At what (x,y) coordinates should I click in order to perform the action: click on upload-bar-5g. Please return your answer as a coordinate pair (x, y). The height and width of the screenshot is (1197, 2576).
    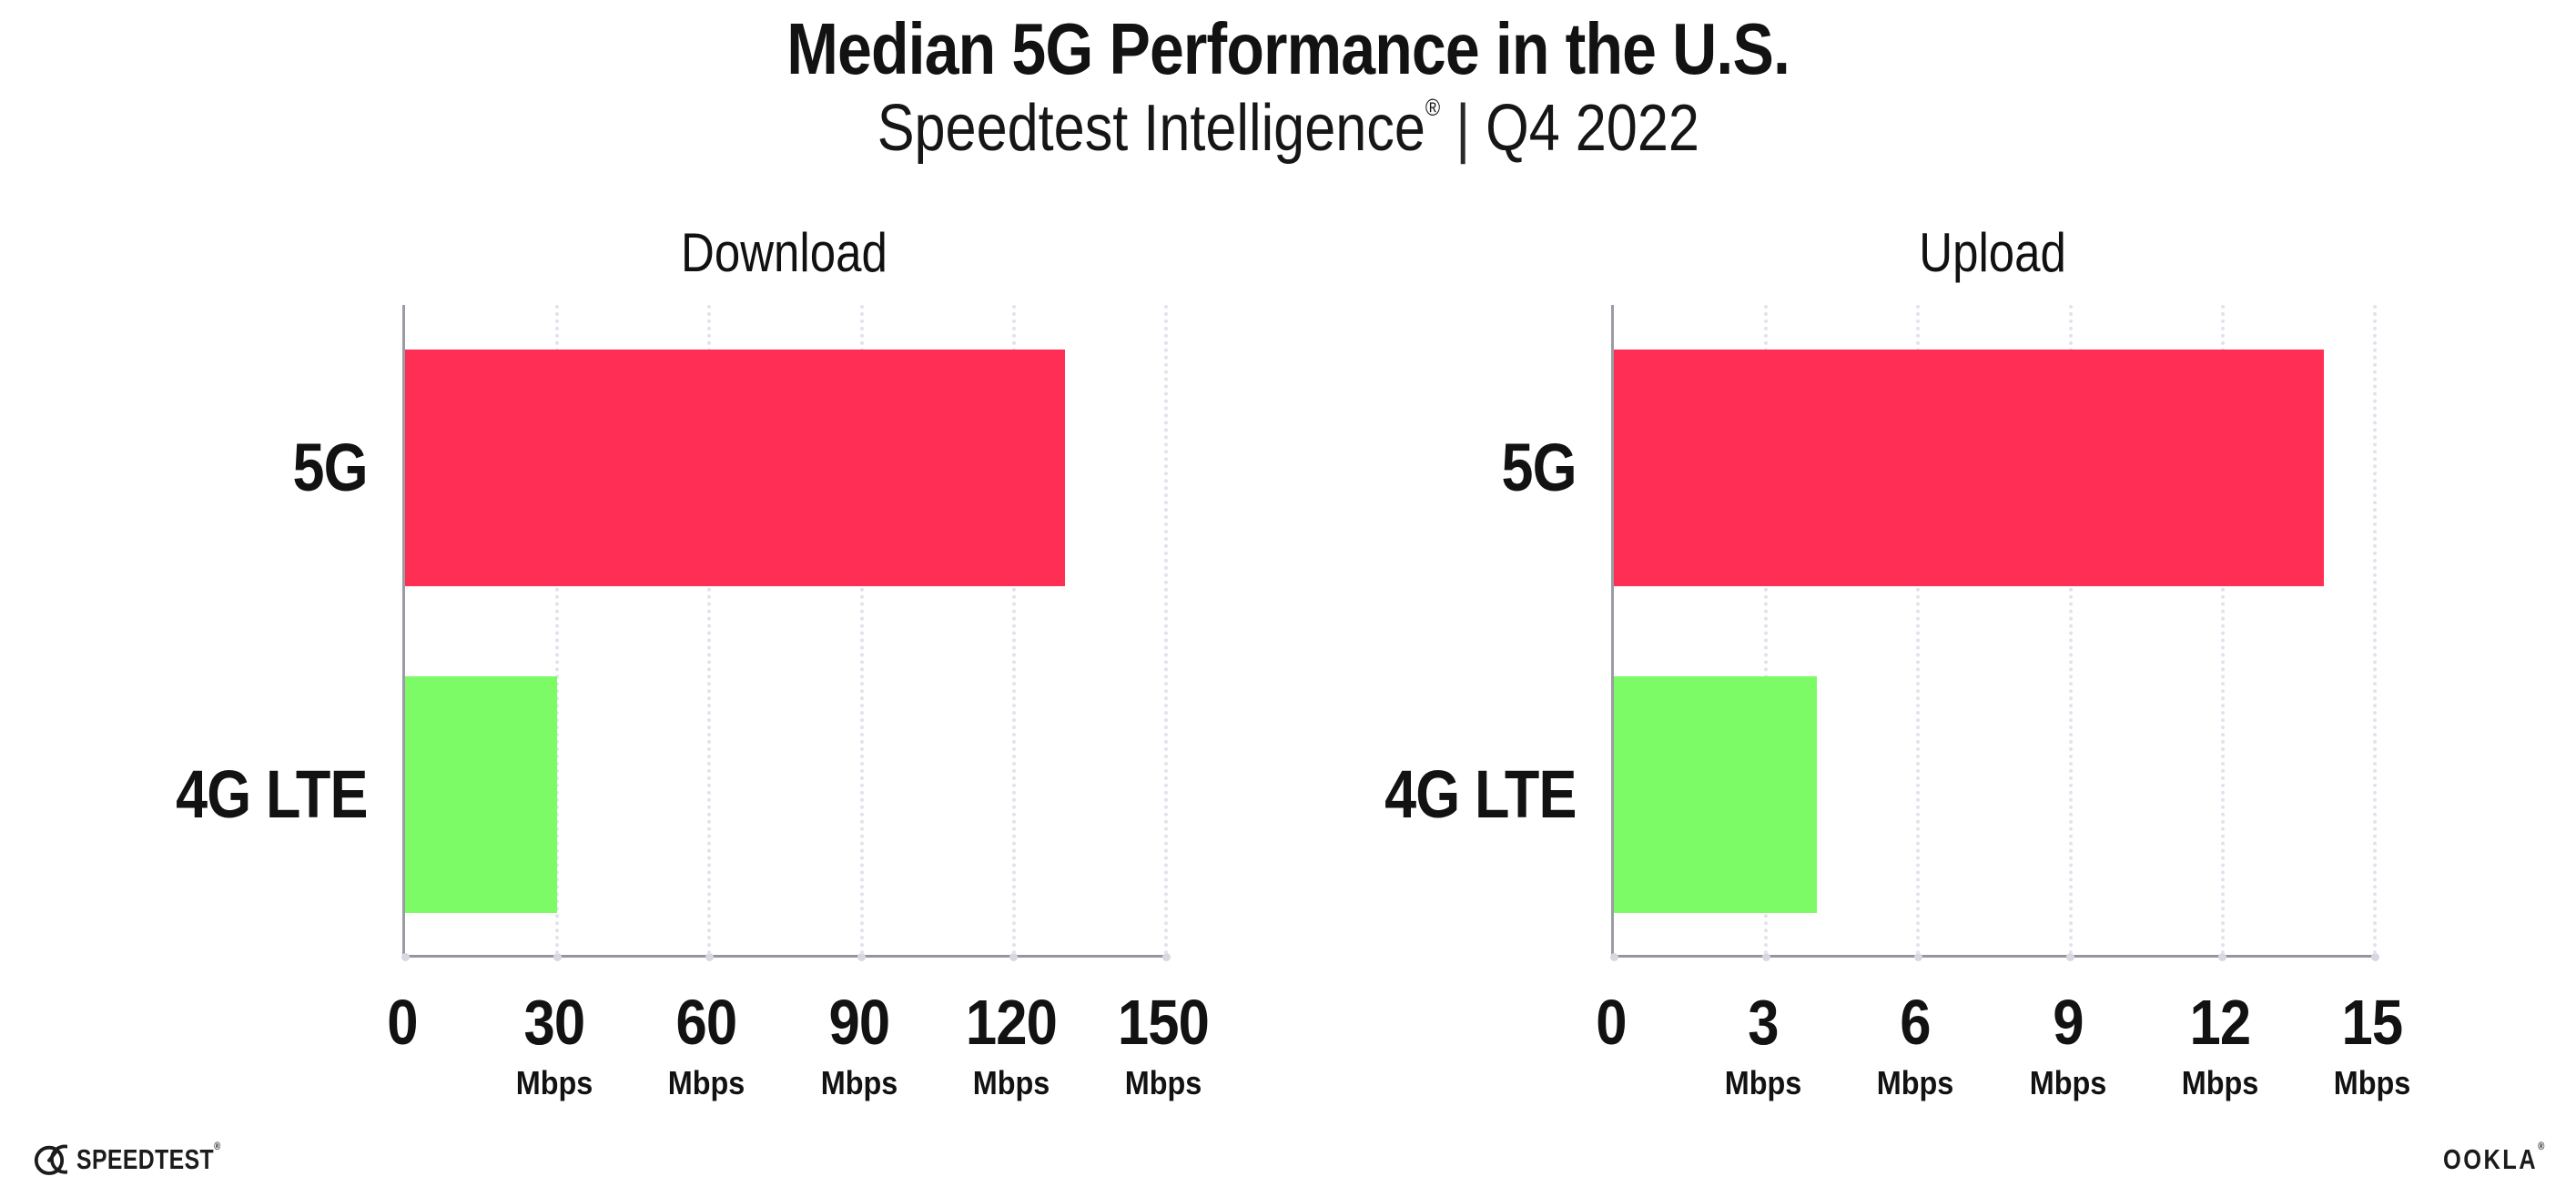
    Looking at the image, I should click on (1969, 469).